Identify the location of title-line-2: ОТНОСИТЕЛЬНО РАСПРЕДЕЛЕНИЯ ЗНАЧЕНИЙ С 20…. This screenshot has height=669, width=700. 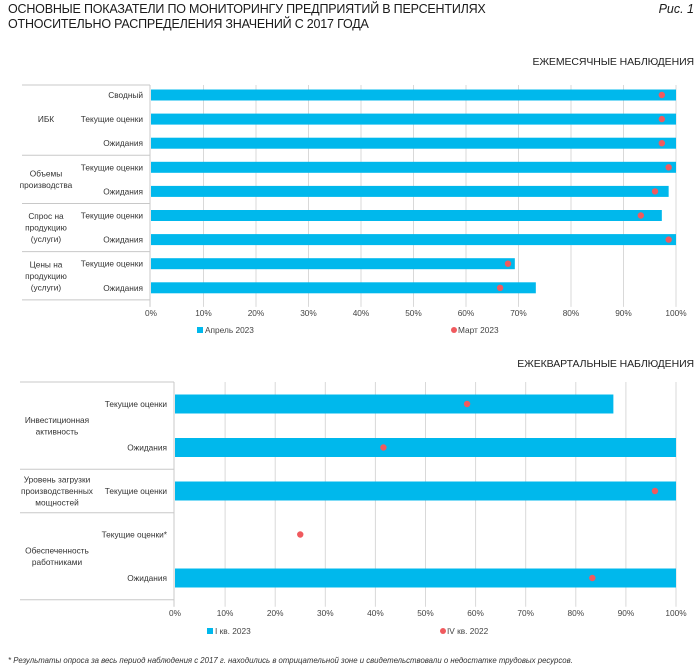
(188, 24).